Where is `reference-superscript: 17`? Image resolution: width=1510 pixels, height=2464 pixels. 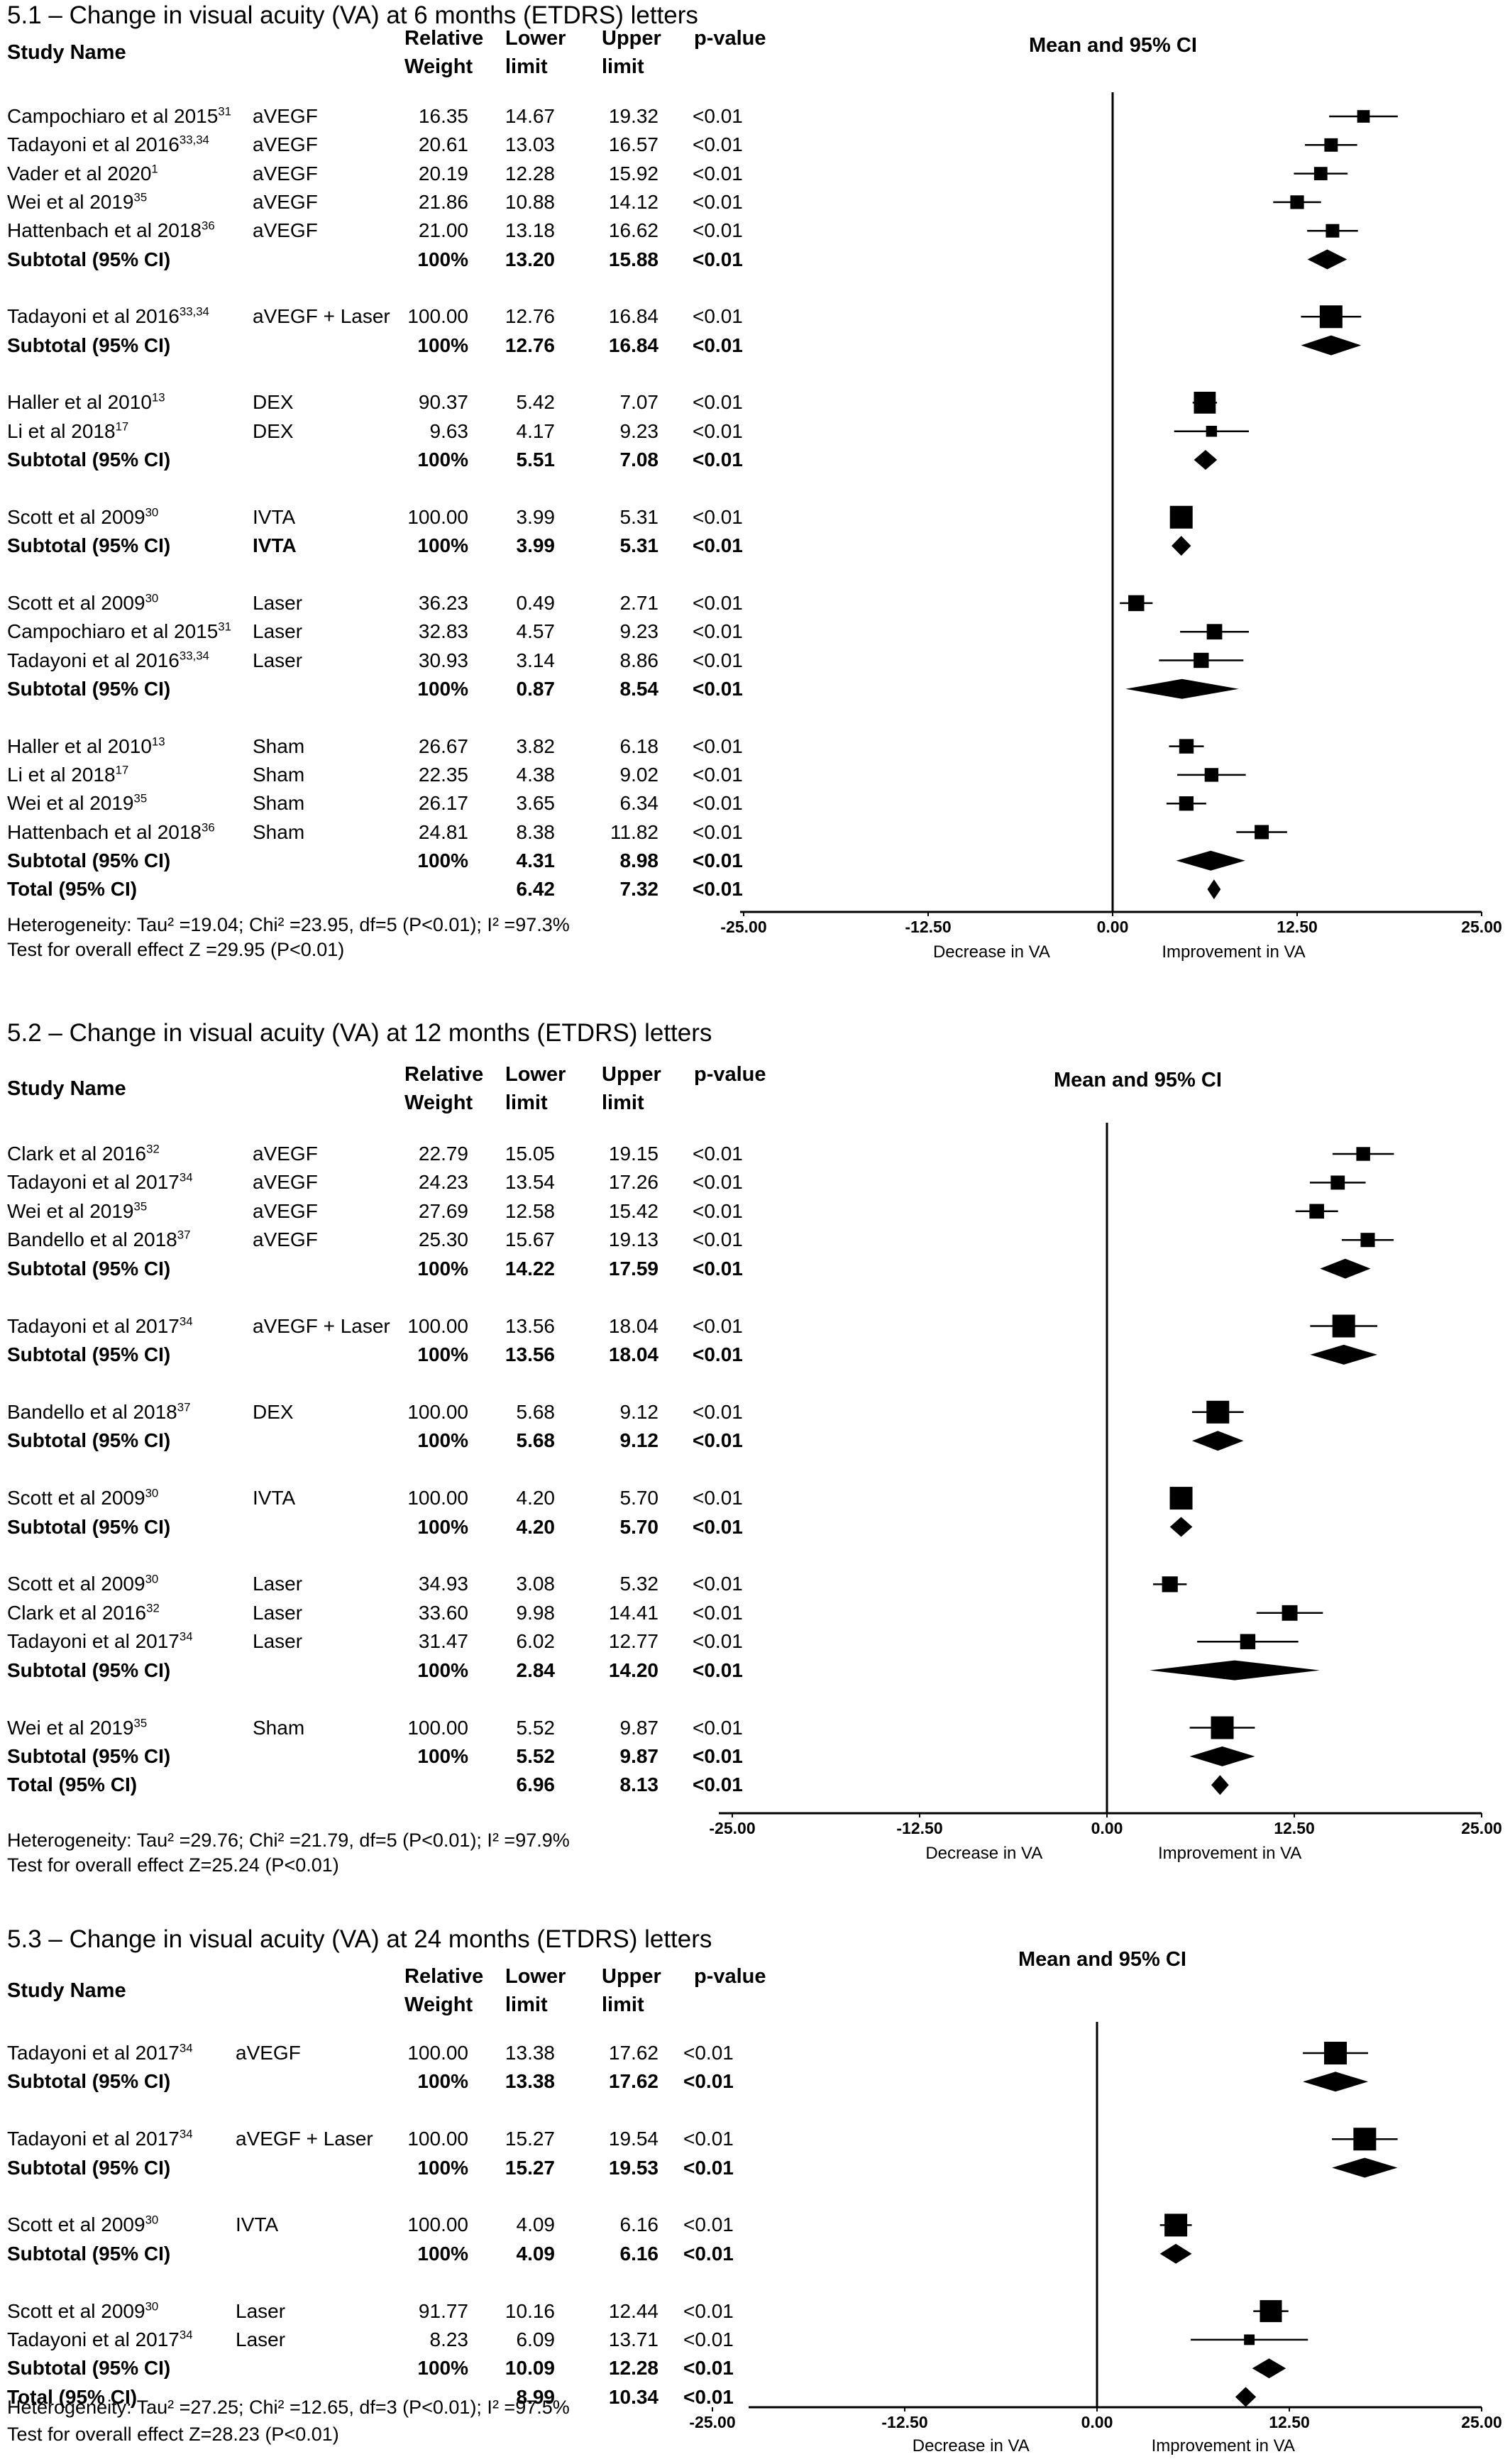
reference-superscript: 17 is located at coordinates (122, 770).